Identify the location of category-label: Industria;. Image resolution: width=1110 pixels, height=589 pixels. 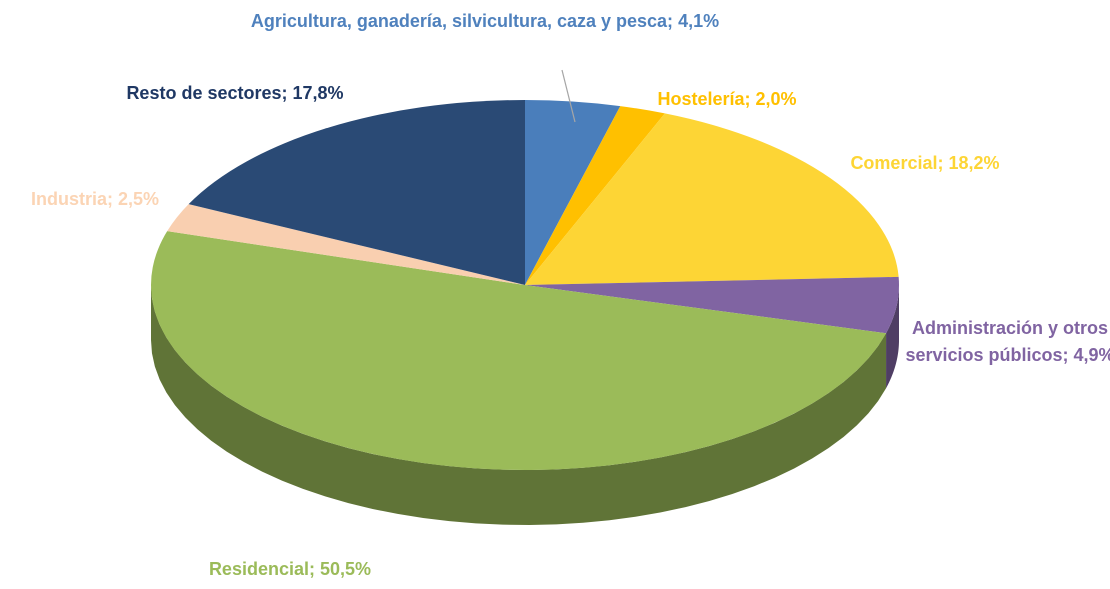
(71, 199).